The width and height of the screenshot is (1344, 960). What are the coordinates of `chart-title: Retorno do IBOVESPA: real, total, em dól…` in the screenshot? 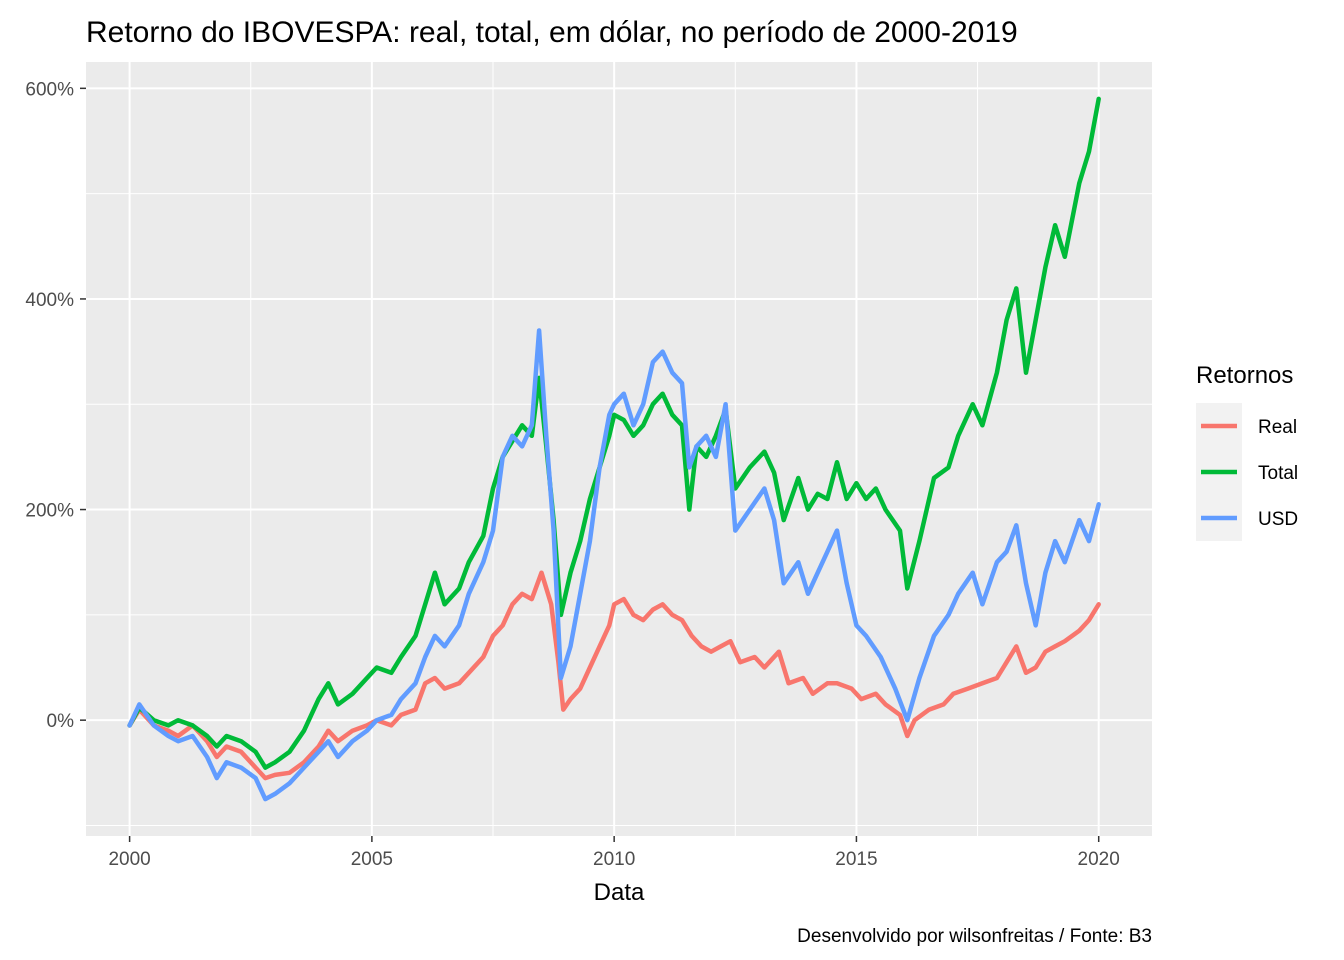 It's located at (552, 32).